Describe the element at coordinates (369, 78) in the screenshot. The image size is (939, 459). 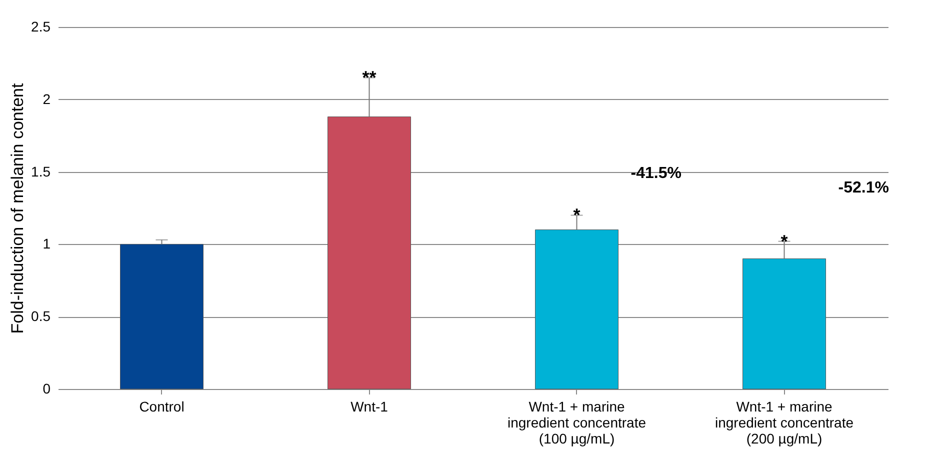
I see `annotation: **` at that location.